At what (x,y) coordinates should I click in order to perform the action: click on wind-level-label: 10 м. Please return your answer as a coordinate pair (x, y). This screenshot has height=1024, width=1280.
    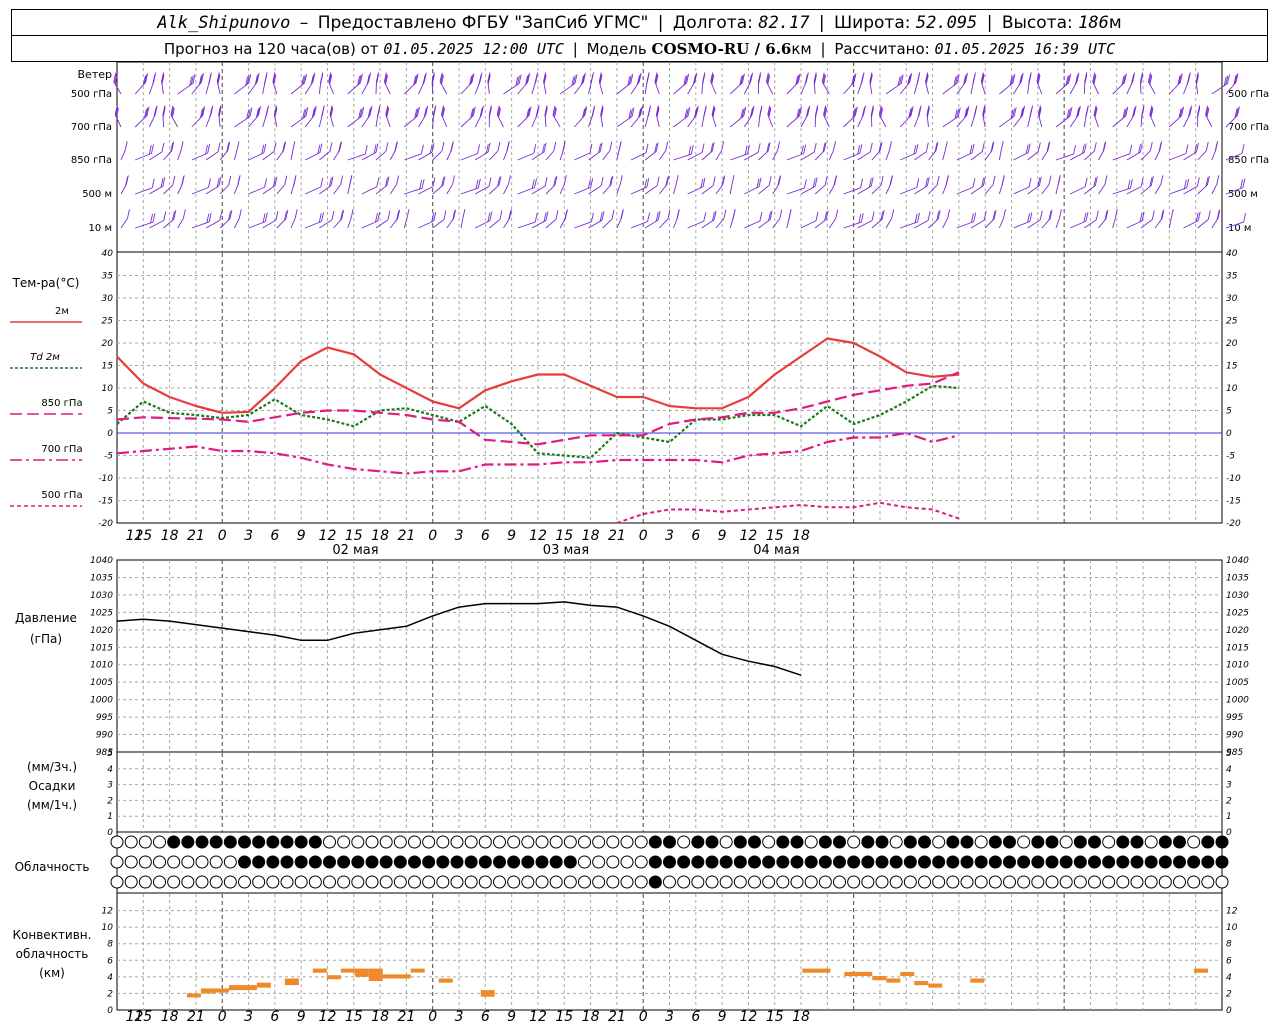
    Looking at the image, I should click on (100, 228).